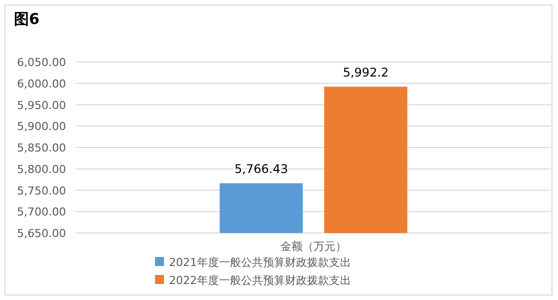 This screenshot has height=300, width=558. What do you see at coordinates (41, 191) in the screenshot?
I see `y-tick-label: 5,750.00` at bounding box center [41, 191].